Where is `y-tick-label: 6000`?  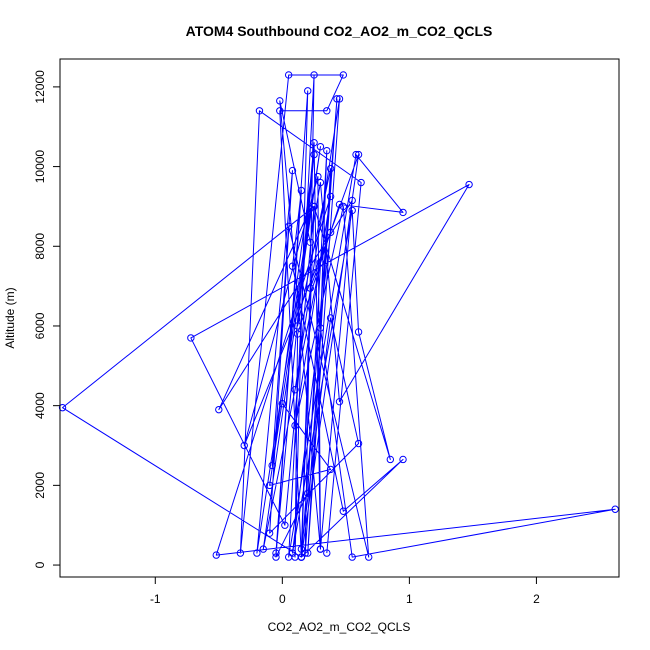
y-tick-label: 6000 is located at coordinates (40, 325).